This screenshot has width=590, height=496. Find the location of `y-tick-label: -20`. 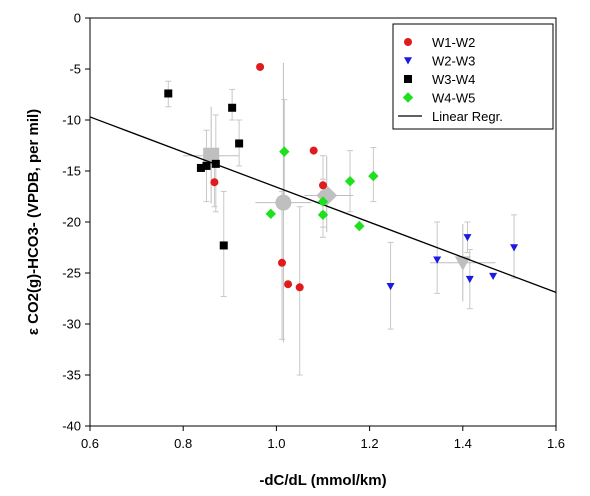

y-tick-label: -20 is located at coordinates (71, 222).